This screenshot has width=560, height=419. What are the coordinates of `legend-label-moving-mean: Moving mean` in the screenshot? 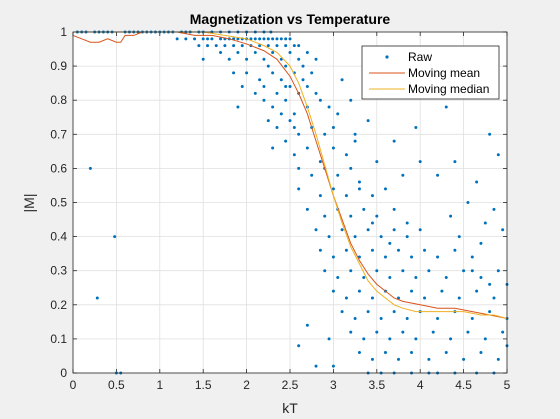 It's located at (444, 73).